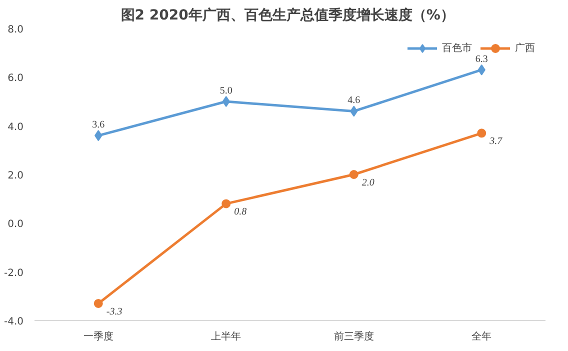 Image resolution: width=568 pixels, height=351 pixels. Describe the element at coordinates (226, 91) in the screenshot. I see `data-label: 5.0` at that location.